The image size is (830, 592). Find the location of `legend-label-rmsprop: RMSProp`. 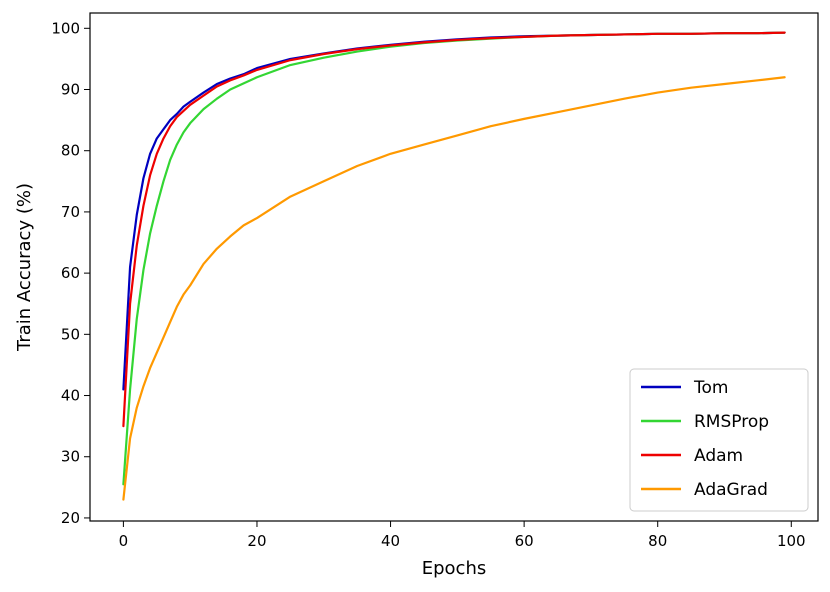

legend-label-rmsprop: RMSProp is located at coordinates (731, 422).